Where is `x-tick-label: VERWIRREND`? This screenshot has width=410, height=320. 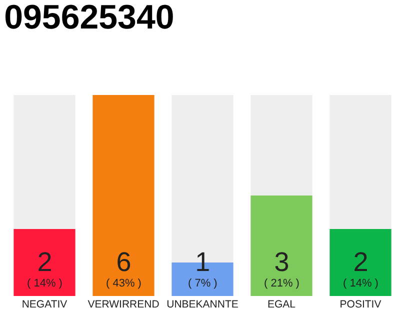 x-tick-label: VERWIRREND is located at coordinates (124, 304).